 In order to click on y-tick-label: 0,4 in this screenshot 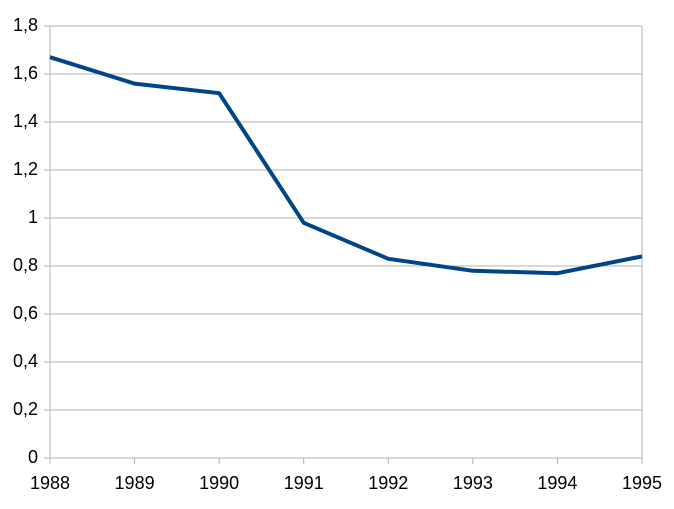, I will do `click(25, 361)`.